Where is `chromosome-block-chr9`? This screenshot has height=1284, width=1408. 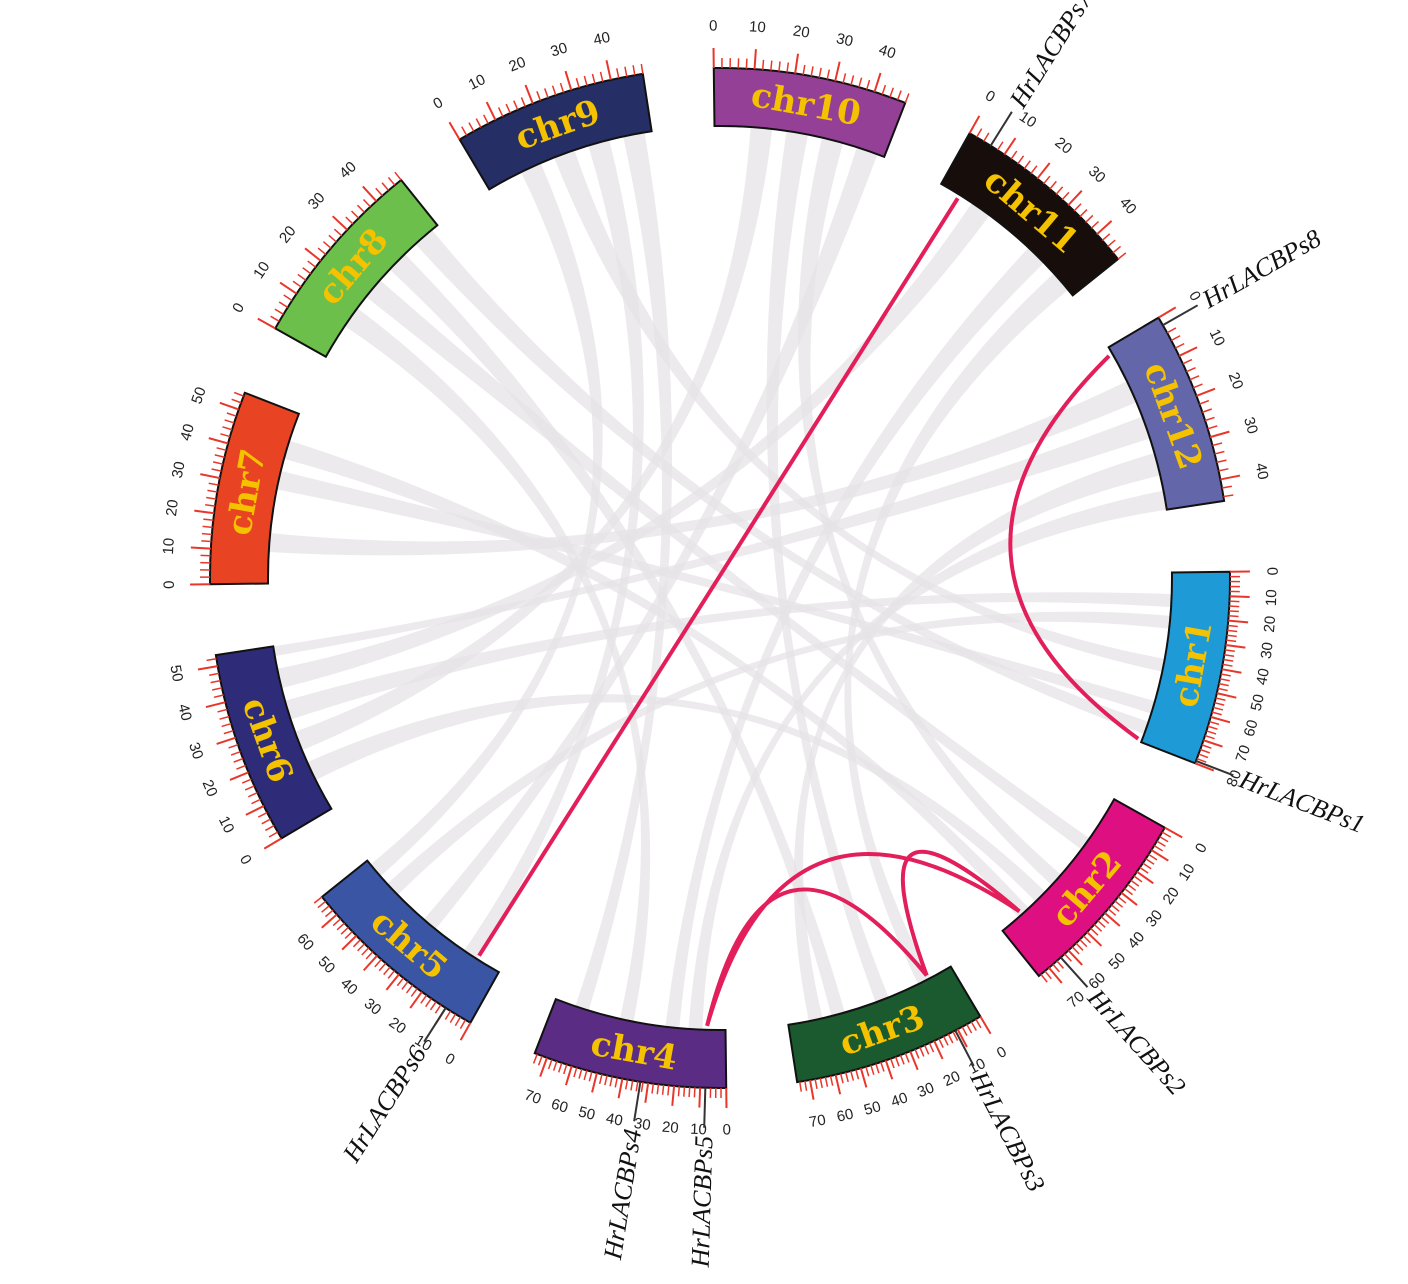 chromosome-block-chr9 is located at coordinates (555, 131).